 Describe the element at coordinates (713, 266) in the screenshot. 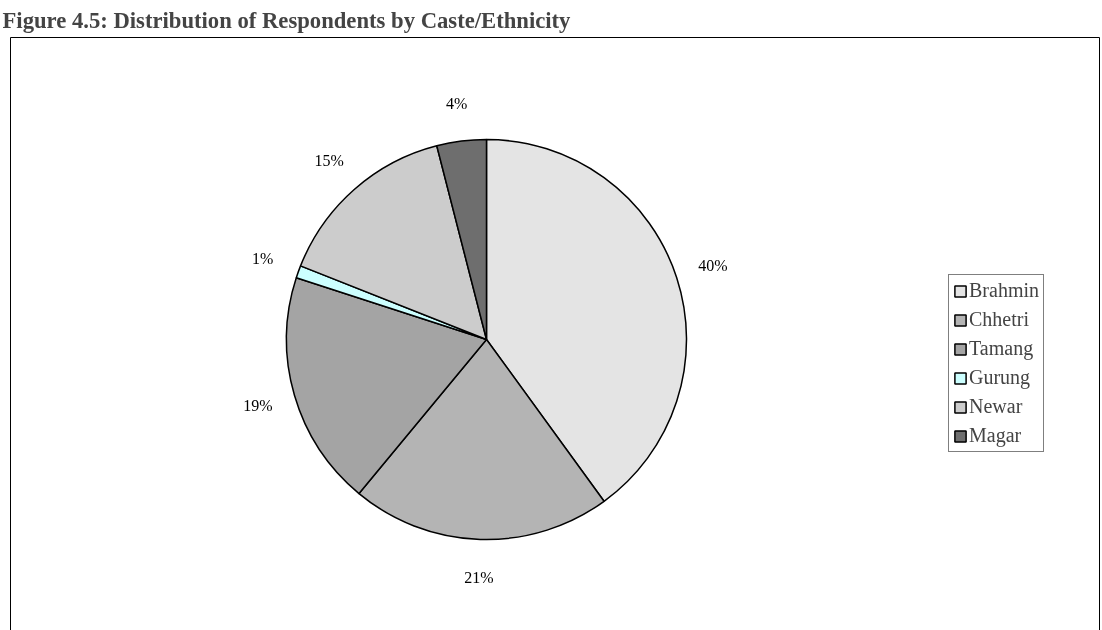

I see `data-label: 40%` at that location.